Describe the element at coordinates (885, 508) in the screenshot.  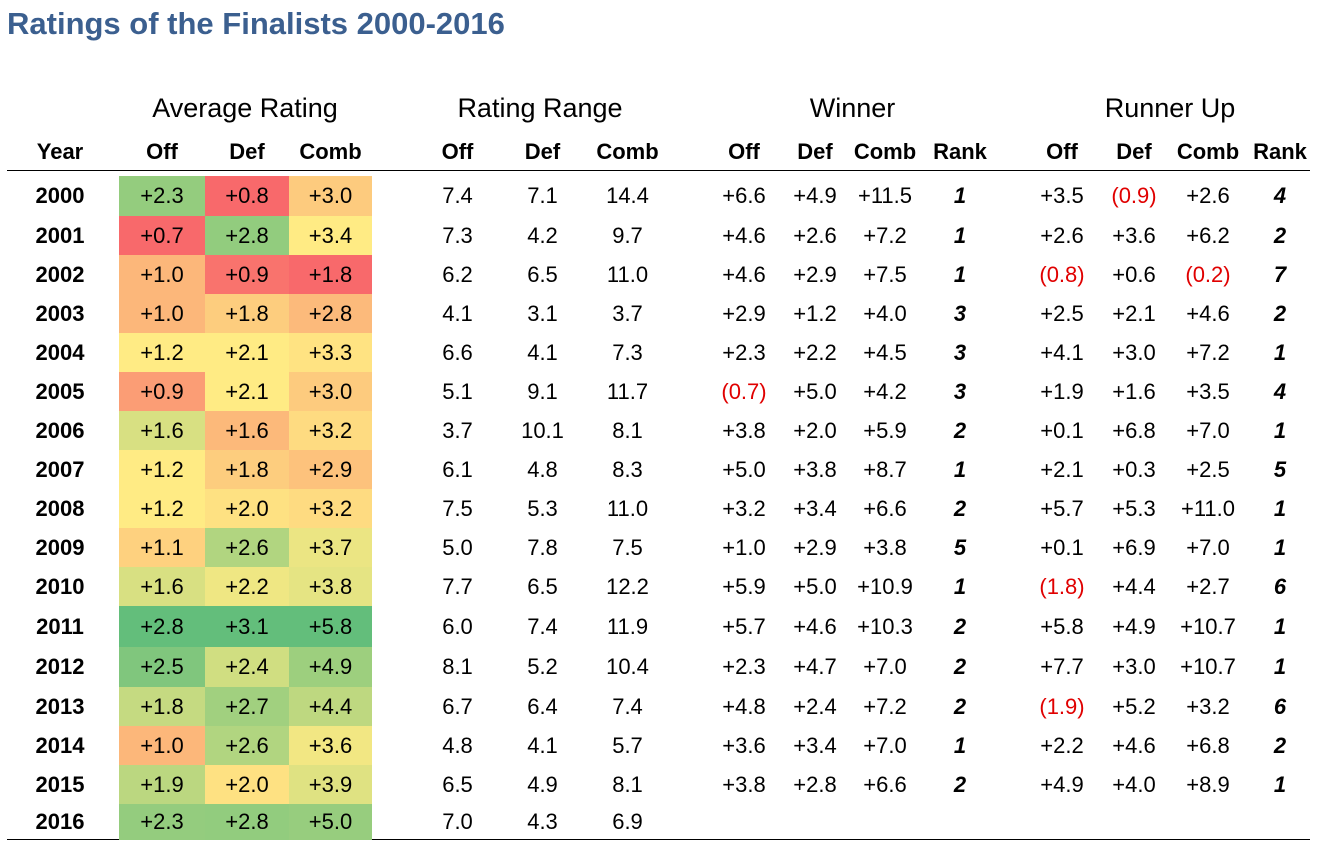
I see `winner-comb-cell: +6.6` at that location.